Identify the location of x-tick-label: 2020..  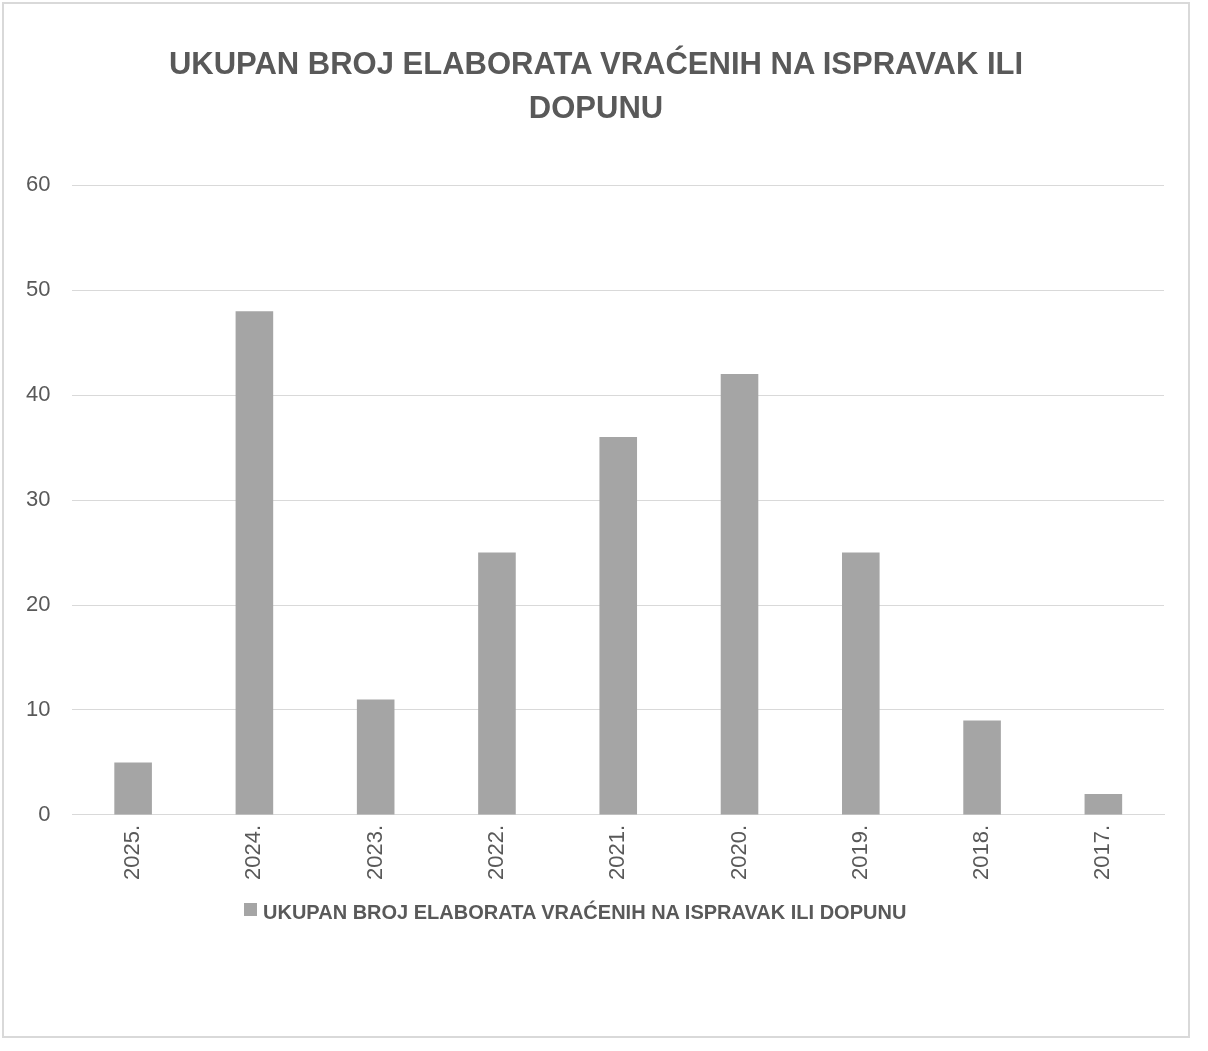
(738, 852).